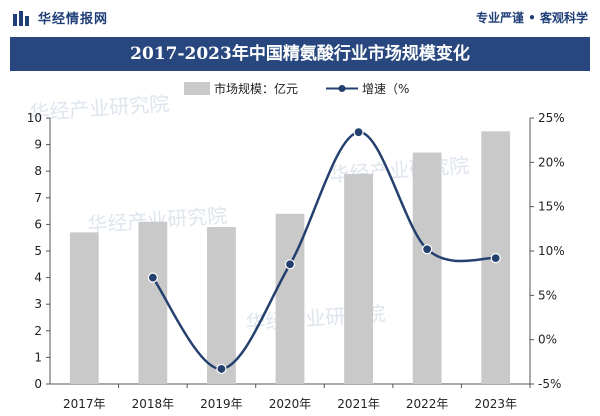  What do you see at coordinates (221, 404) in the screenshot?
I see `x-tick-label: 2019年` at bounding box center [221, 404].